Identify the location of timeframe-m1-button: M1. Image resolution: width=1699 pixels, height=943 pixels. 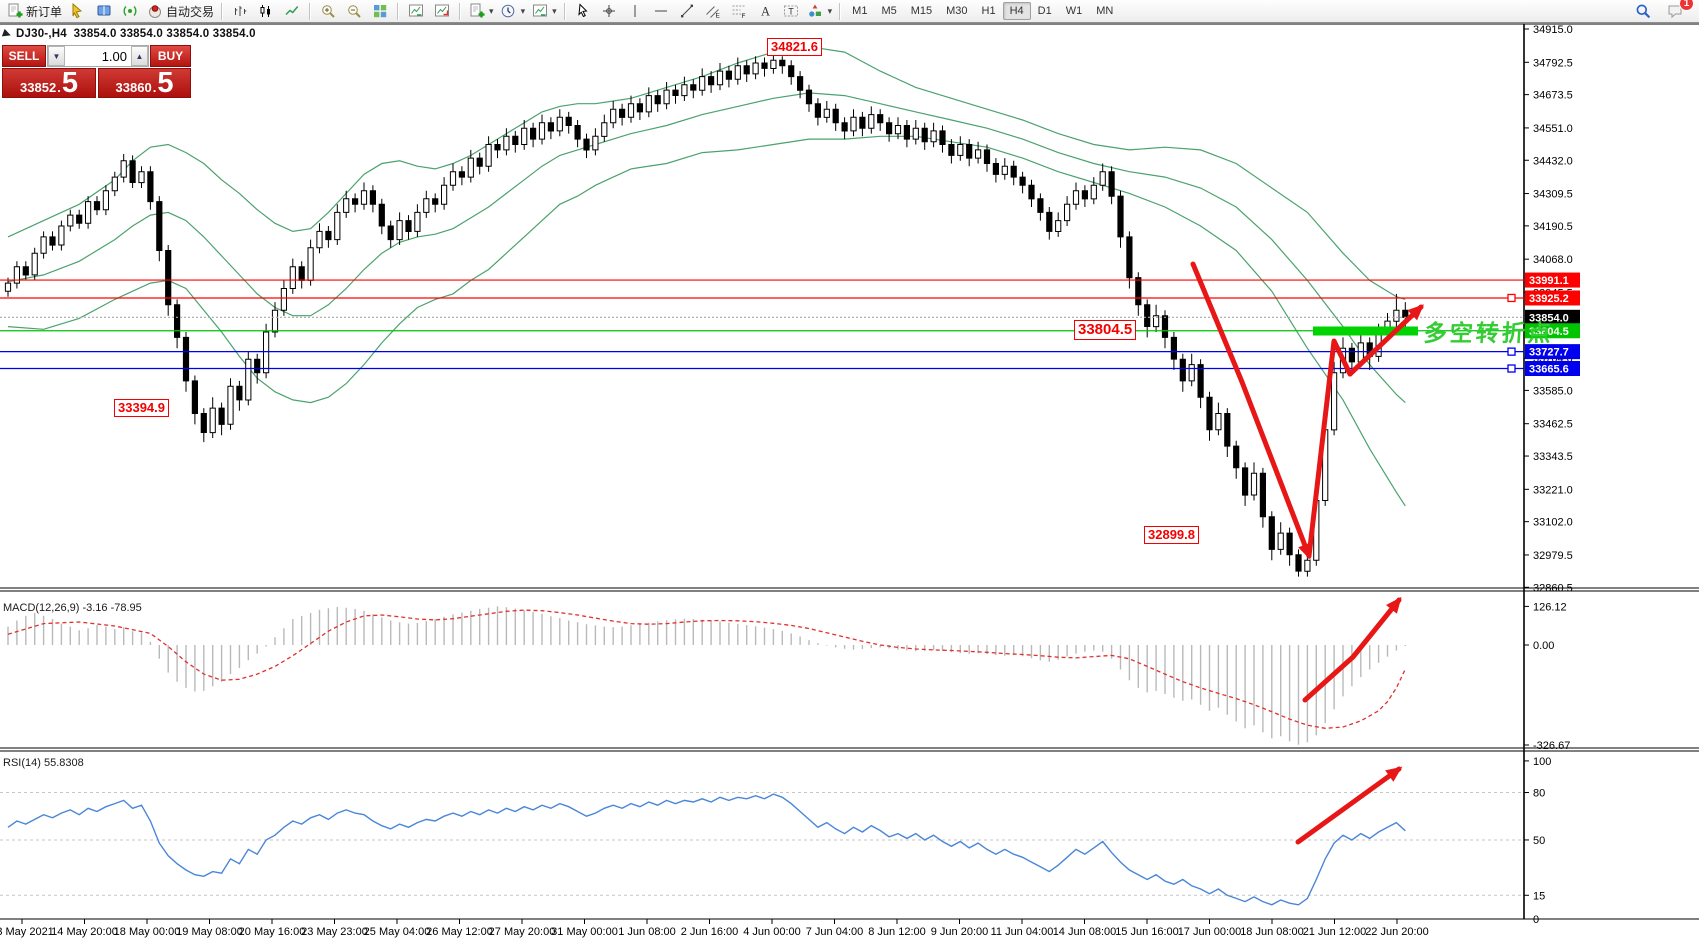
(860, 11).